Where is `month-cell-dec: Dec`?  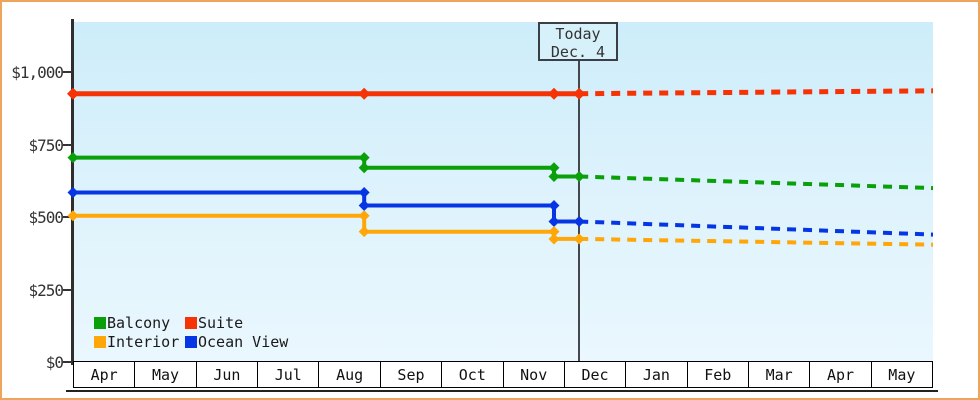
month-cell-dec: Dec is located at coordinates (595, 374).